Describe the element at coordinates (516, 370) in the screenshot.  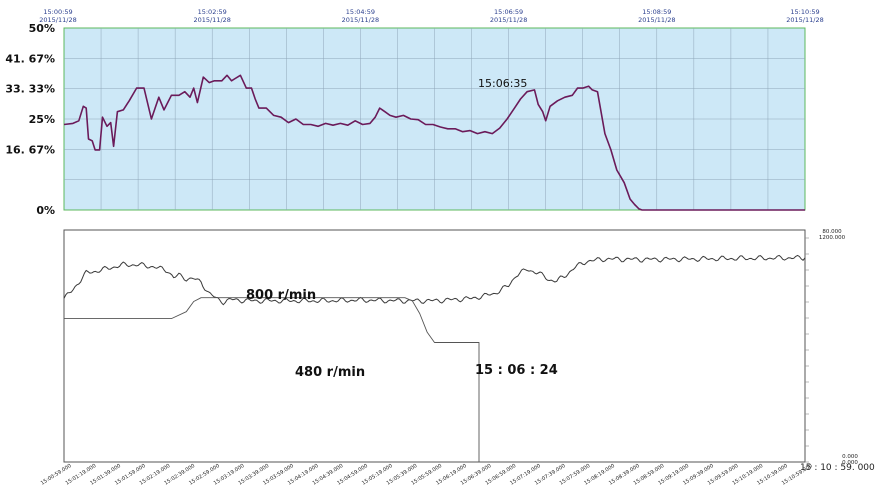
I see `annotation-label: 15 : 06 : 24` at that location.